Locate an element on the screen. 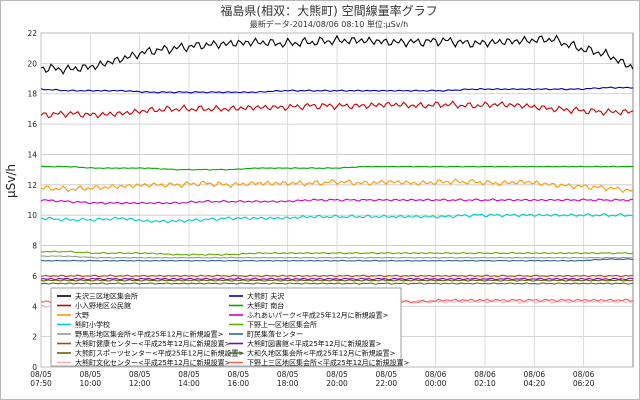 This screenshot has height=400, width=640. y-tick-label: 6 is located at coordinates (34, 276).